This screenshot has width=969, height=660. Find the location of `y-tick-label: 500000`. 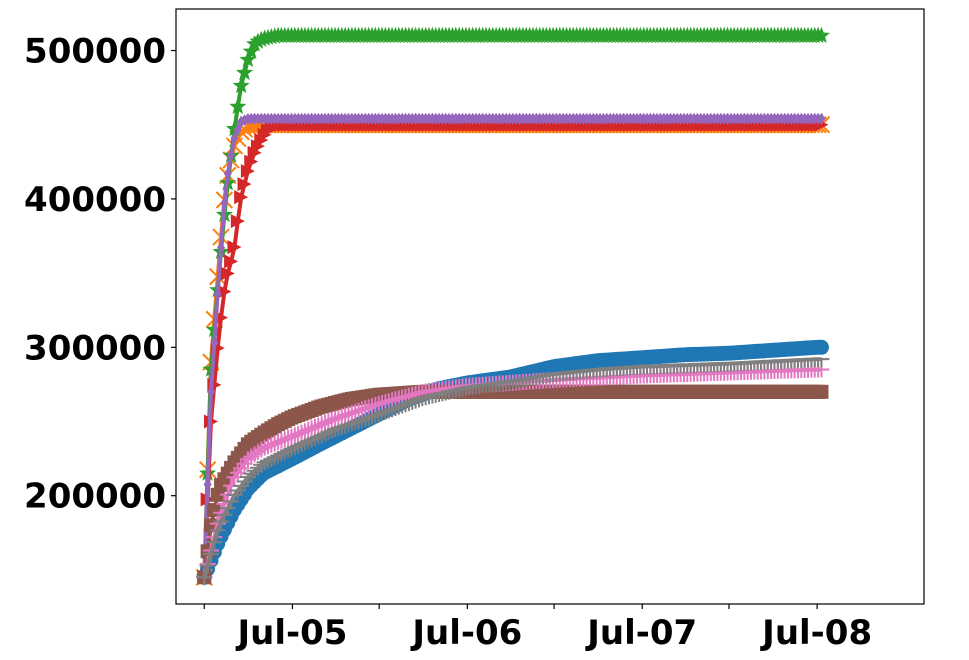

y-tick-label: 500000 is located at coordinates (95, 52).